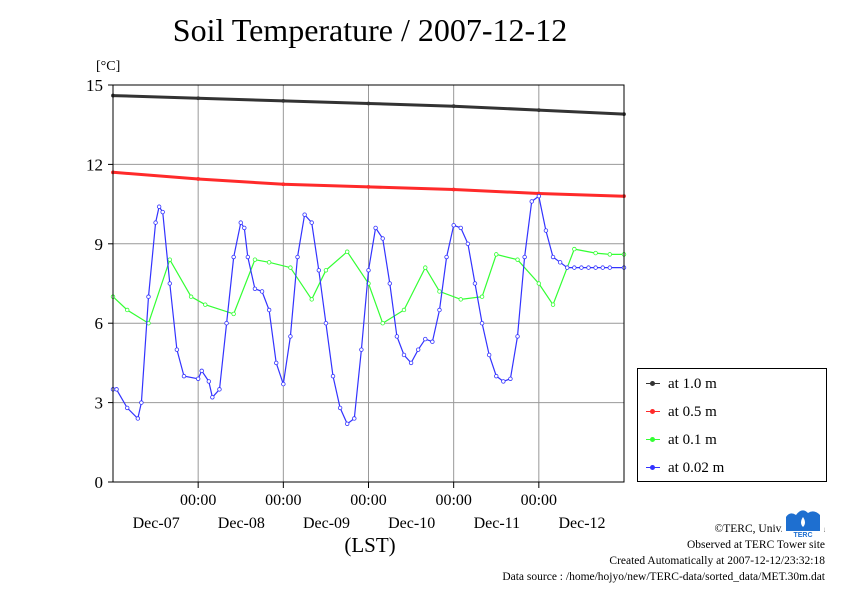 This screenshot has height=595, width=842. I want to click on x-tick-date-label: Dec-07, so click(156, 523).